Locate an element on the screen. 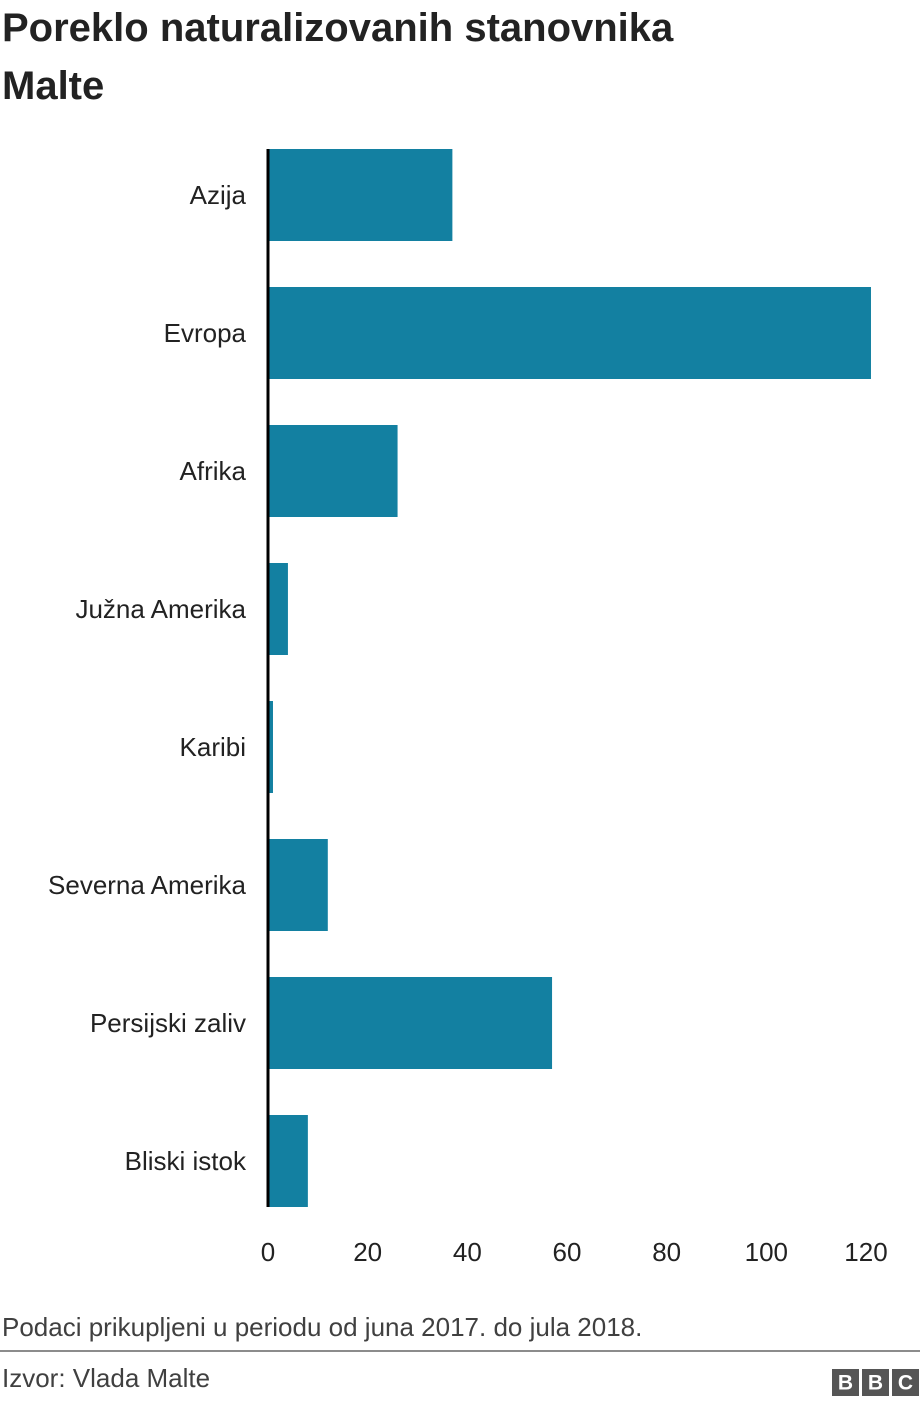  x-tick-label: 120 is located at coordinates (865, 1252).